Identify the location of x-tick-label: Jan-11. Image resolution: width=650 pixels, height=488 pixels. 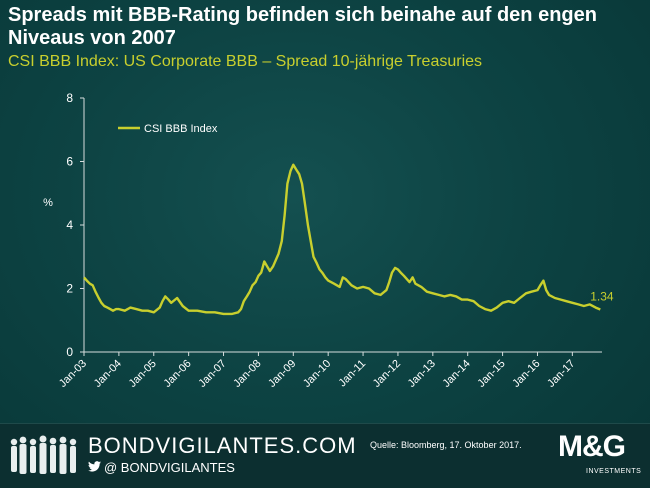
(352, 374).